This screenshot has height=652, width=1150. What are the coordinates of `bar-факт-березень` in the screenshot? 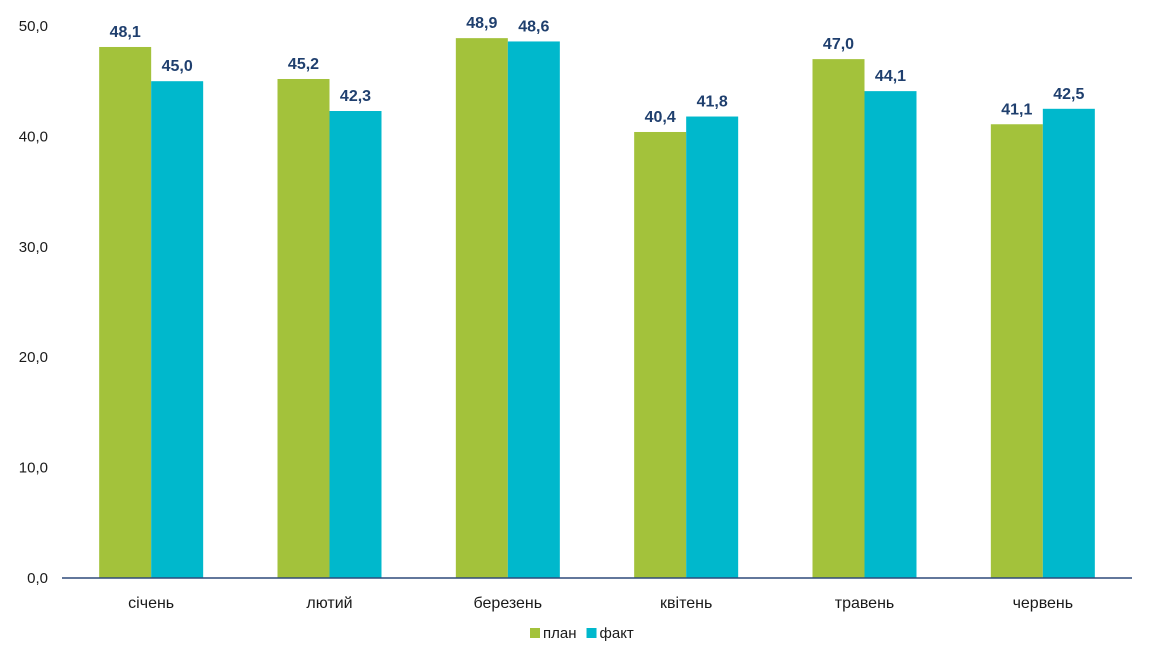 It's located at (533, 310).